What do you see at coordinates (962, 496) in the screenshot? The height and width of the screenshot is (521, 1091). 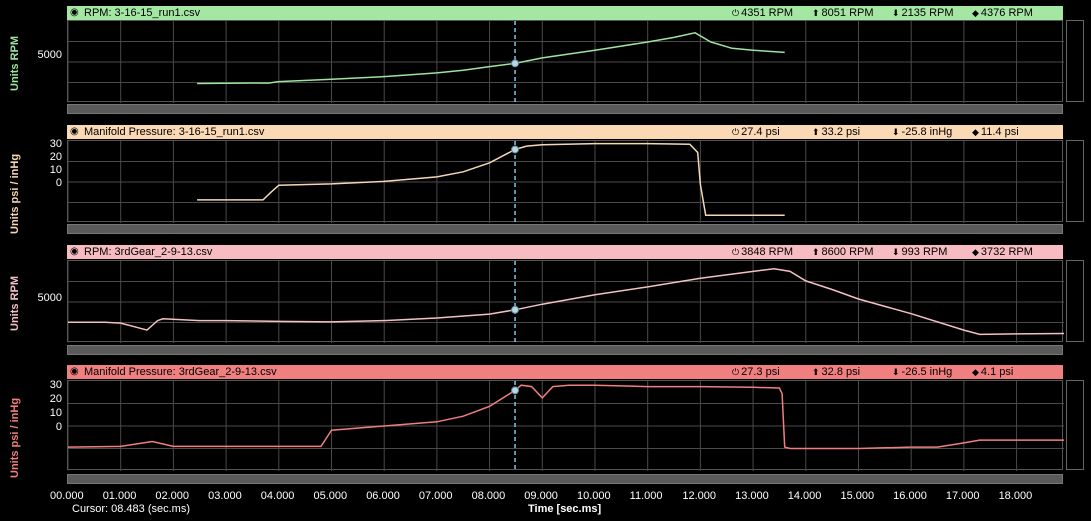 I see `x-tick-label: 17.000` at bounding box center [962, 496].